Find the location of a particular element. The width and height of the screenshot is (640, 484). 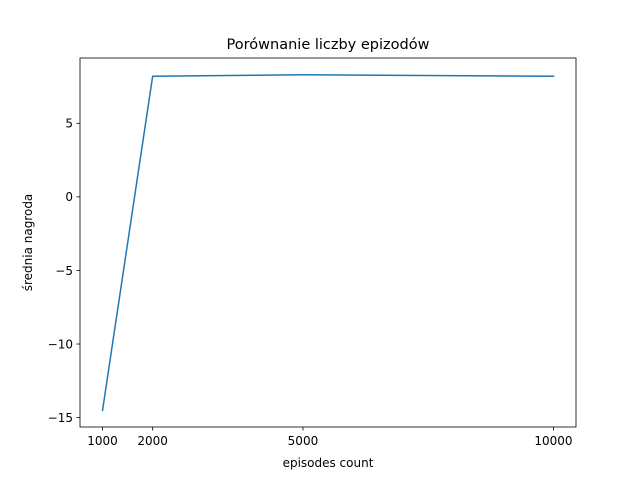

x-axis-ticks: 1000 2000 5000 10000 is located at coordinates (330, 437).